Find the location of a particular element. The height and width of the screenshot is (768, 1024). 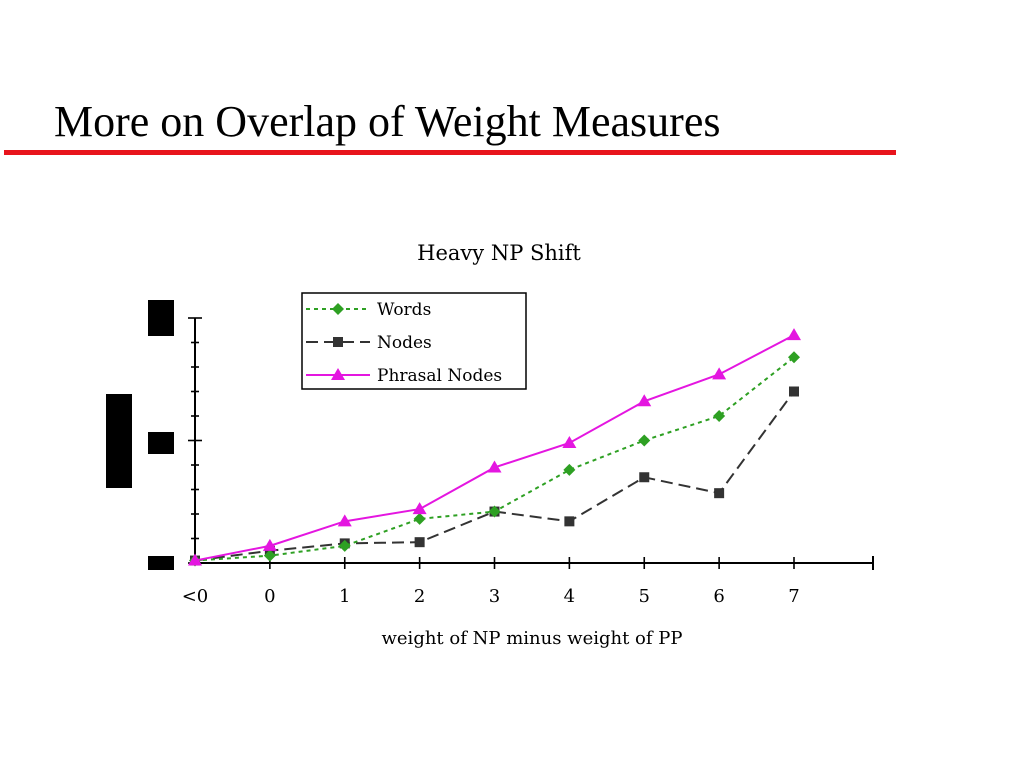

series-nodes is located at coordinates (494, 476).